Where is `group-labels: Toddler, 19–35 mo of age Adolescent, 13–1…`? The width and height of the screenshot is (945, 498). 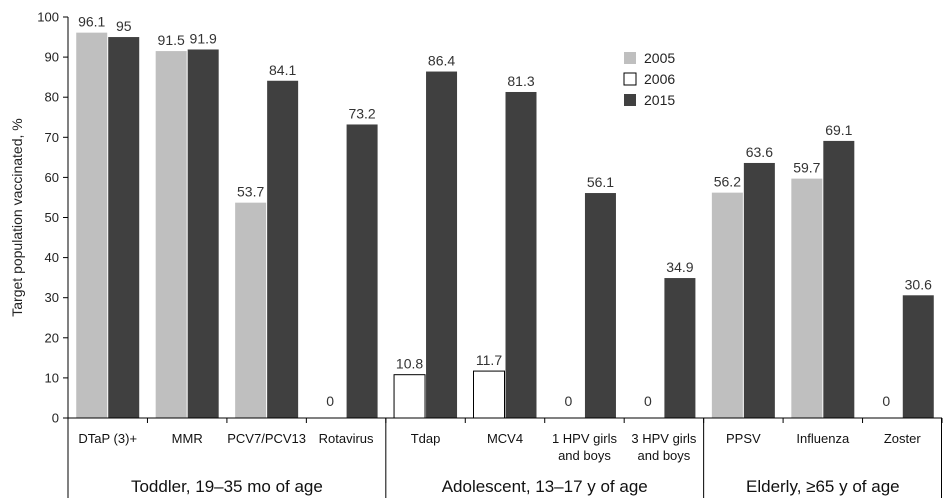
group-labels: Toddler, 19–35 mo of age Adolescent, 13–1… is located at coordinates (504, 458).